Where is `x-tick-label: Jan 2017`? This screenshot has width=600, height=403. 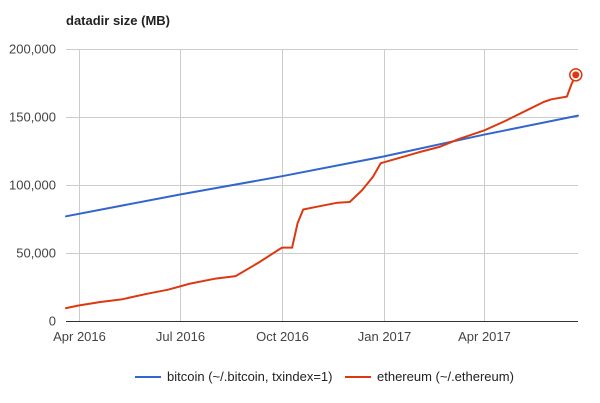 x-tick-label: Jan 2017 is located at coordinates (385, 336).